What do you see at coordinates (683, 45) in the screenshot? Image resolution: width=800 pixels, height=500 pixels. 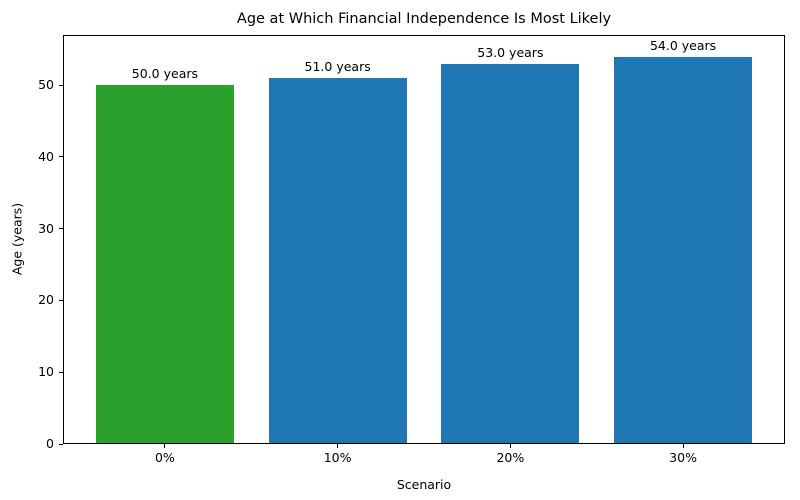 I see `bar-value-label: 54.0 years` at bounding box center [683, 45].